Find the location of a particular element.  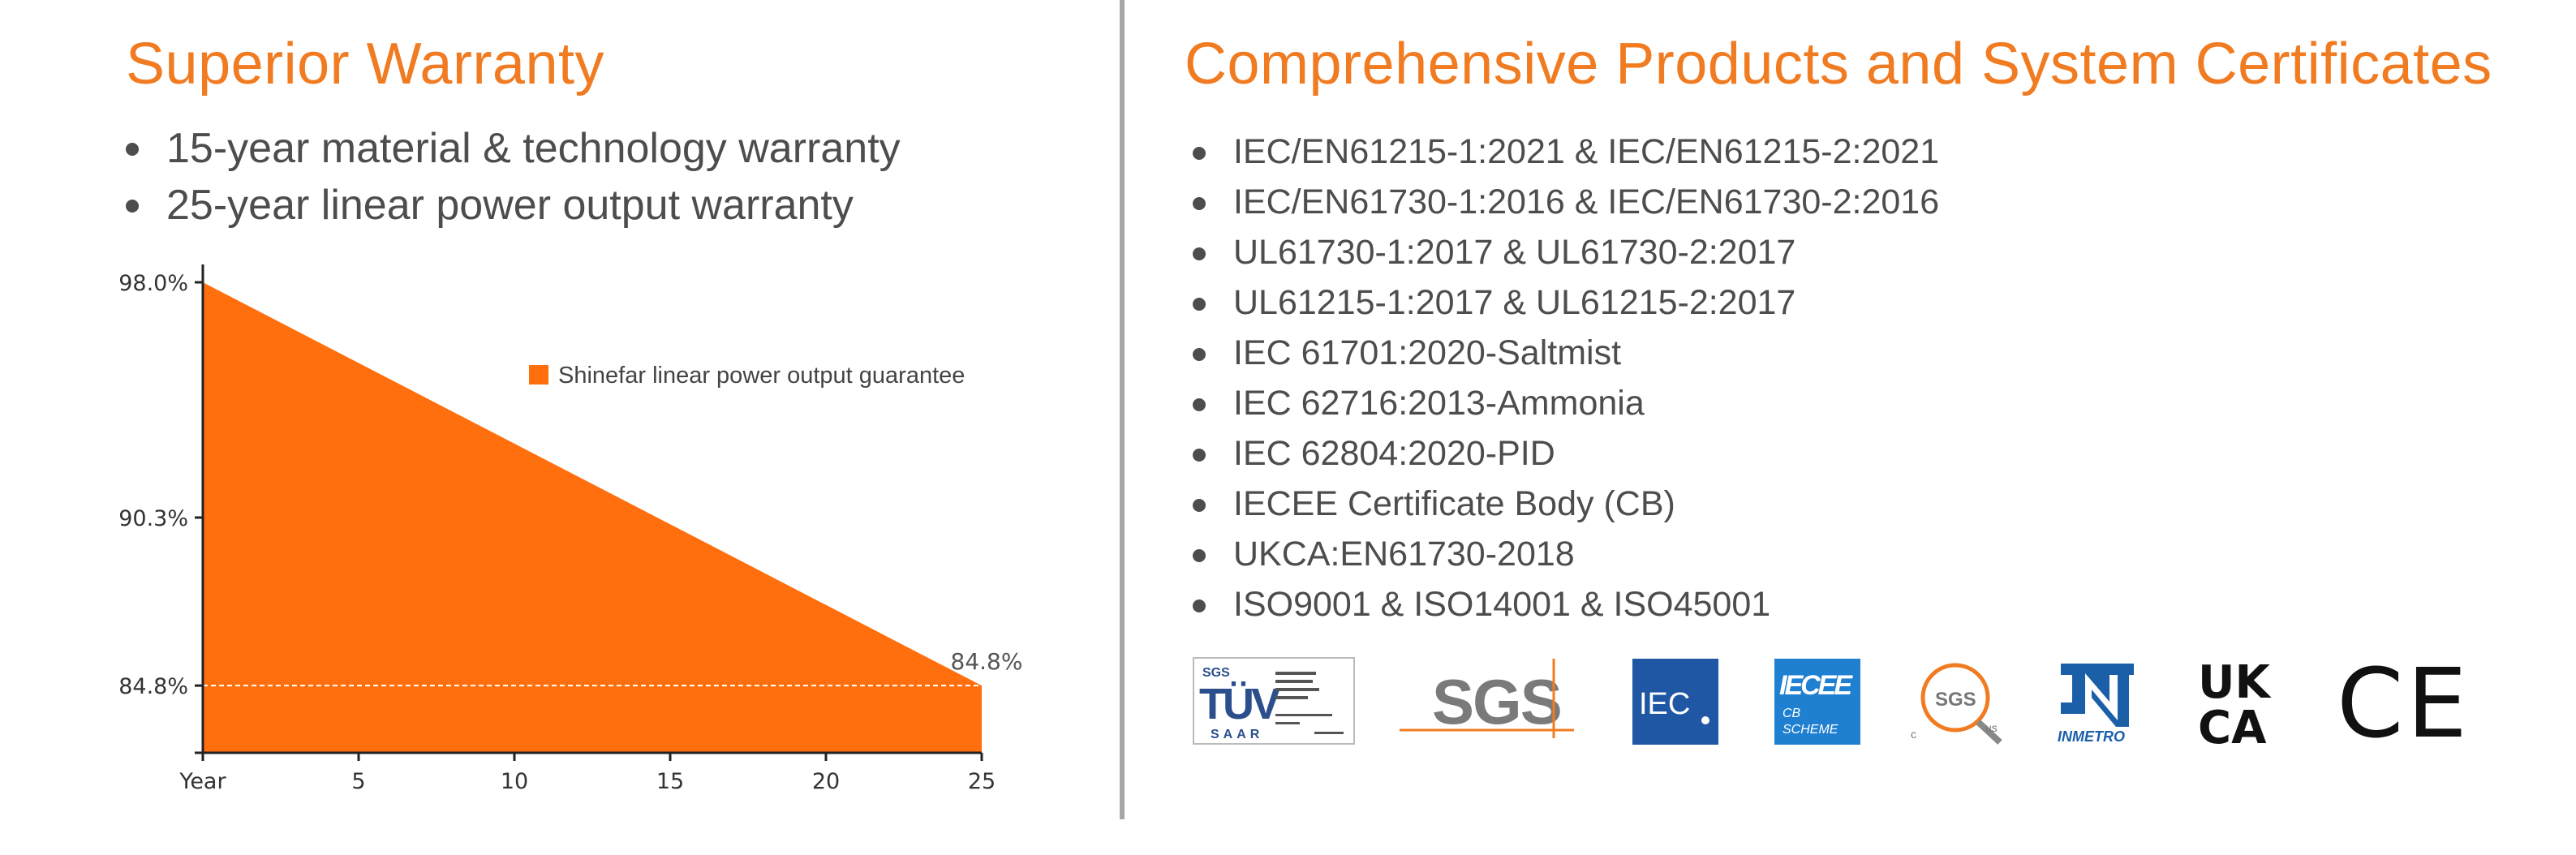

list-item: UL61730-1:2017 & UL61730-2:2017 is located at coordinates (1566, 252).